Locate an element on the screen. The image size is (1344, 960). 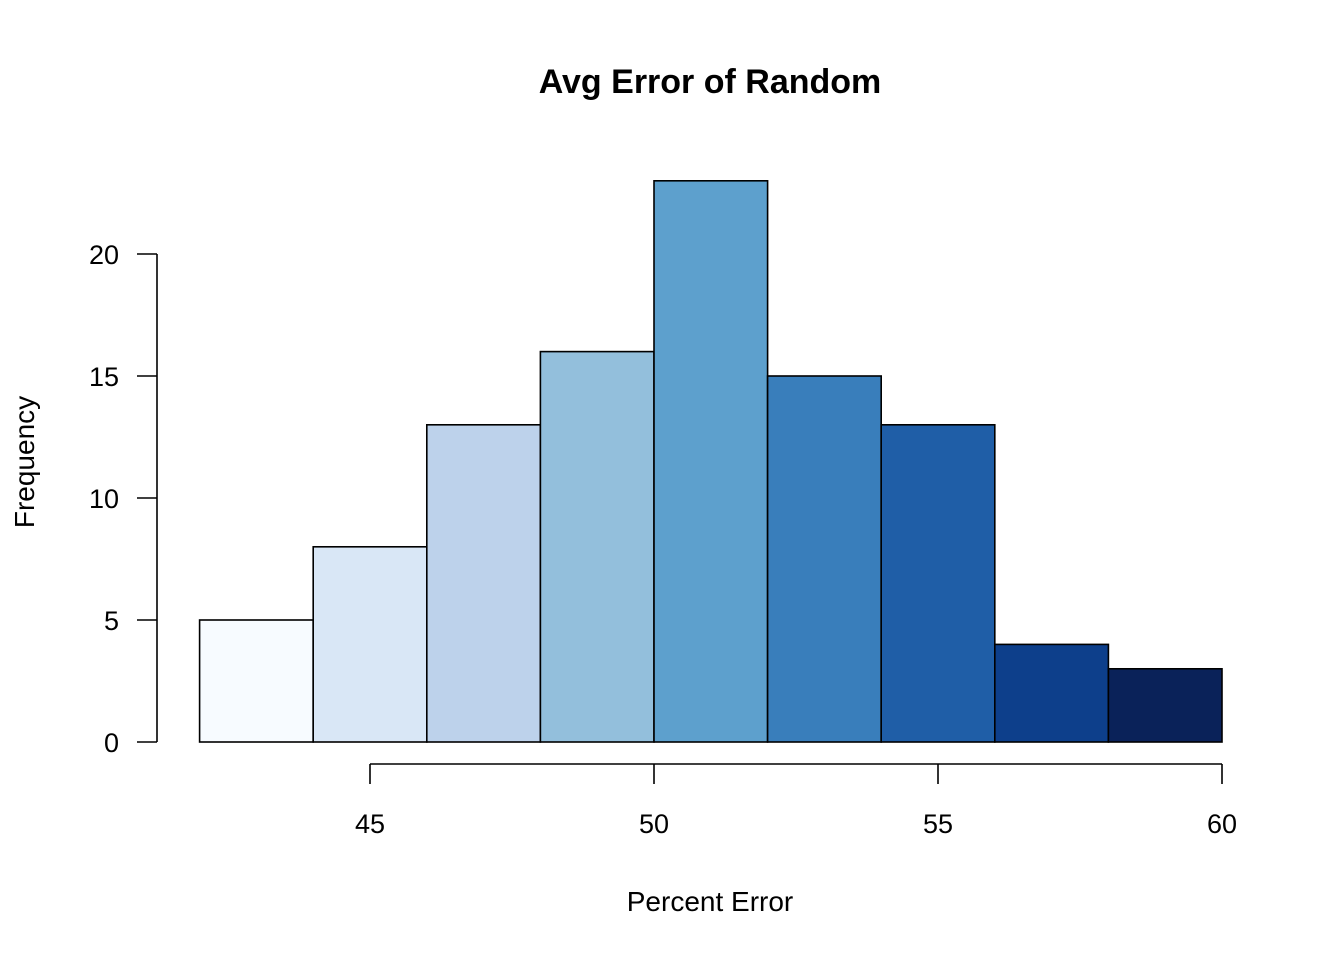
chart-title: Avg Error of Random is located at coordinates (710, 82).